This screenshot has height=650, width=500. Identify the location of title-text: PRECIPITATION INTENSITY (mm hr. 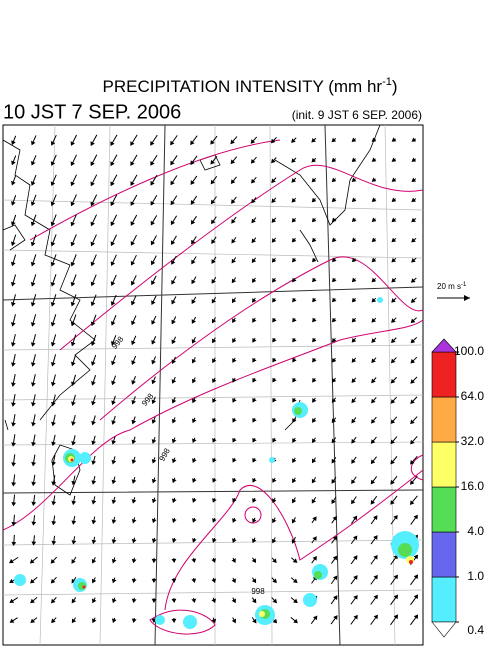
(242, 86).